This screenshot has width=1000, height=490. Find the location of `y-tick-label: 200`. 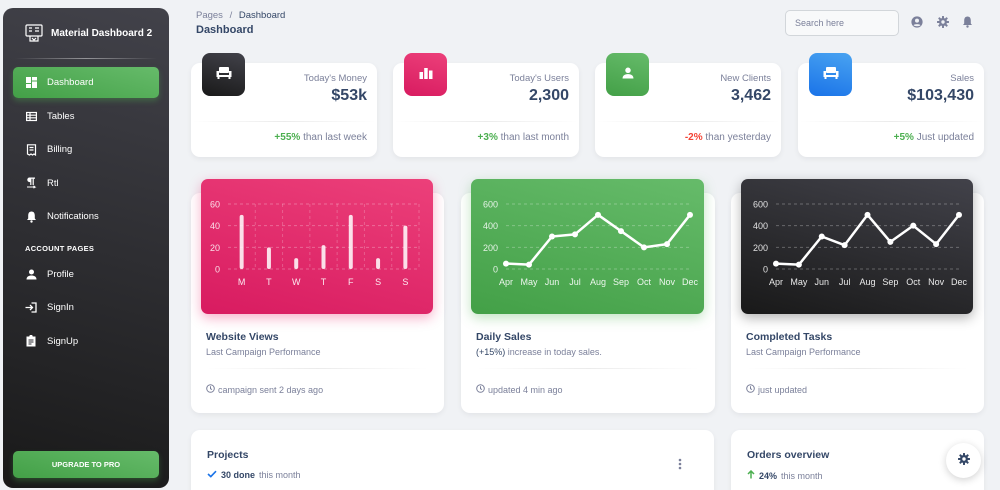

y-tick-label: 200 is located at coordinates (490, 248).